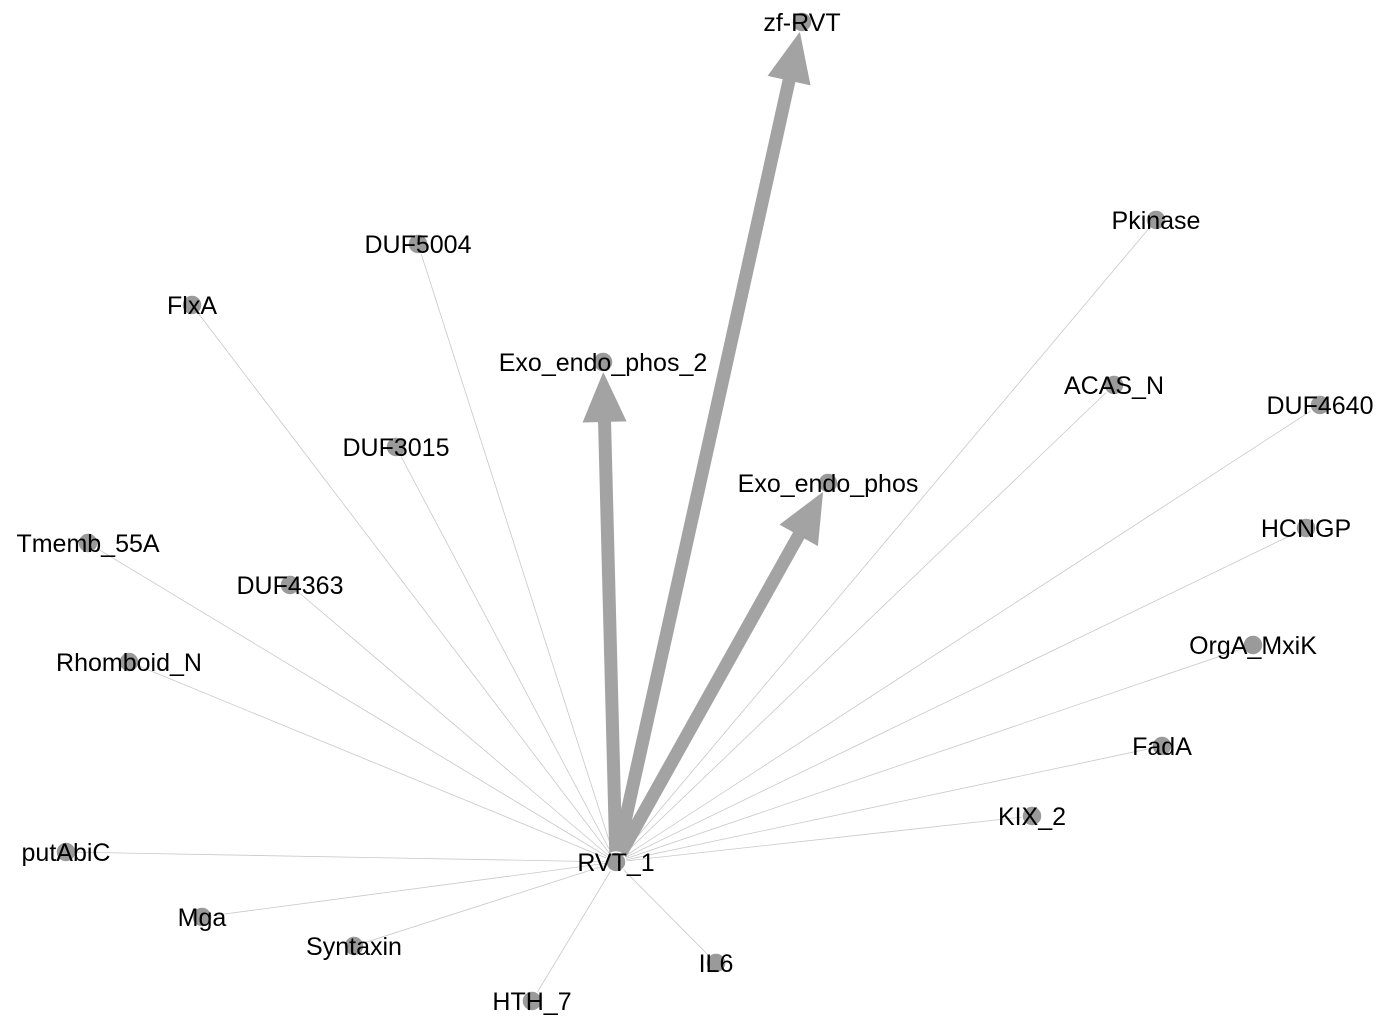 The width and height of the screenshot is (1398, 1021). I want to click on node-label-orga-mxik: OrgA_MxiK, so click(1253, 646).